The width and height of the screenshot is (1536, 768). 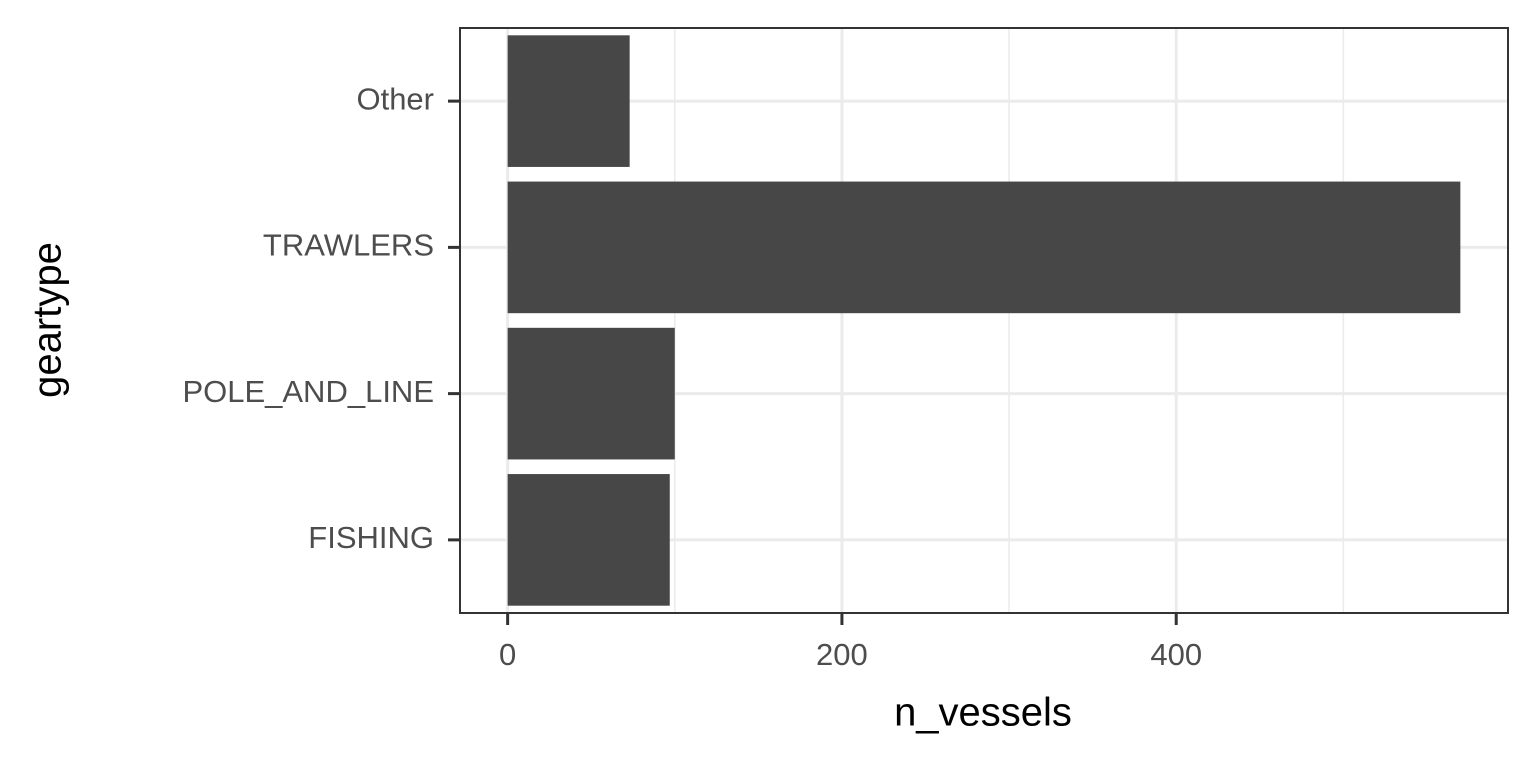 I want to click on x-axis-title: n_vessels, so click(x=983, y=713).